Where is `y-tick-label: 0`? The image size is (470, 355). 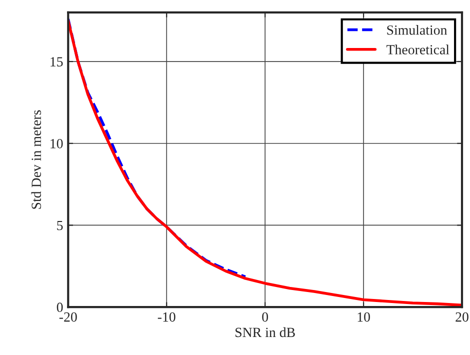
y-tick-label: 0 is located at coordinates (59, 307).